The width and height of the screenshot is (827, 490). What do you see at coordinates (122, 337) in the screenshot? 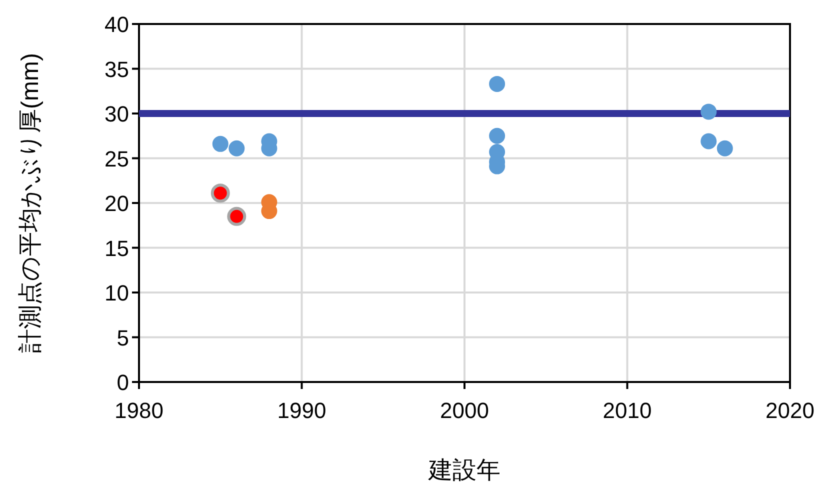
I see `y-tick-label: 5` at bounding box center [122, 337].